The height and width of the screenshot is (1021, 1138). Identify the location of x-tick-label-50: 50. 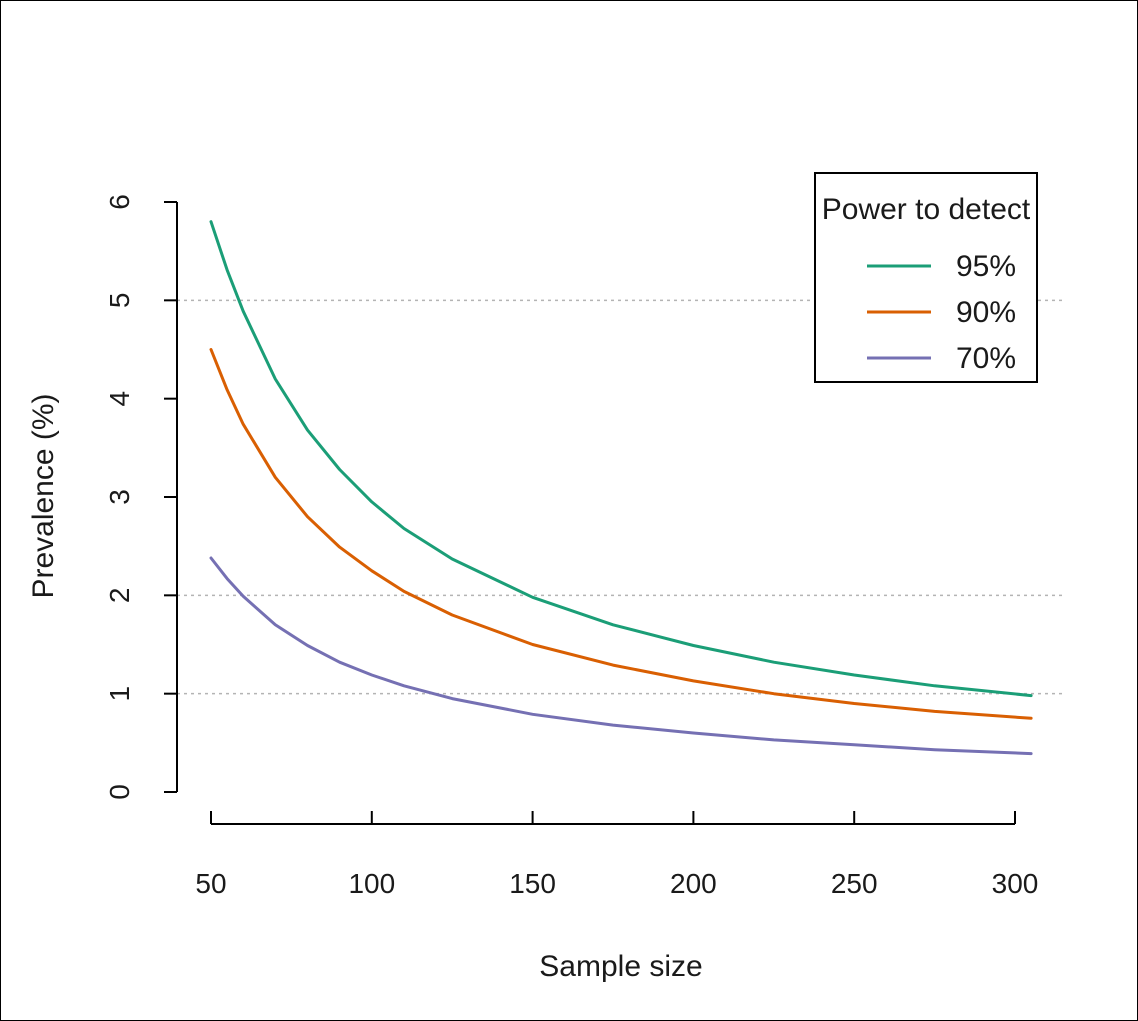
(210, 883).